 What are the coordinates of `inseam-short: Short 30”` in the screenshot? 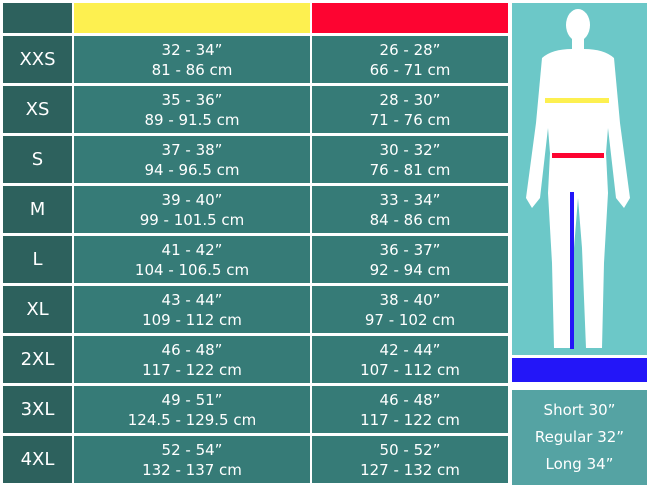 It's located at (579, 410).